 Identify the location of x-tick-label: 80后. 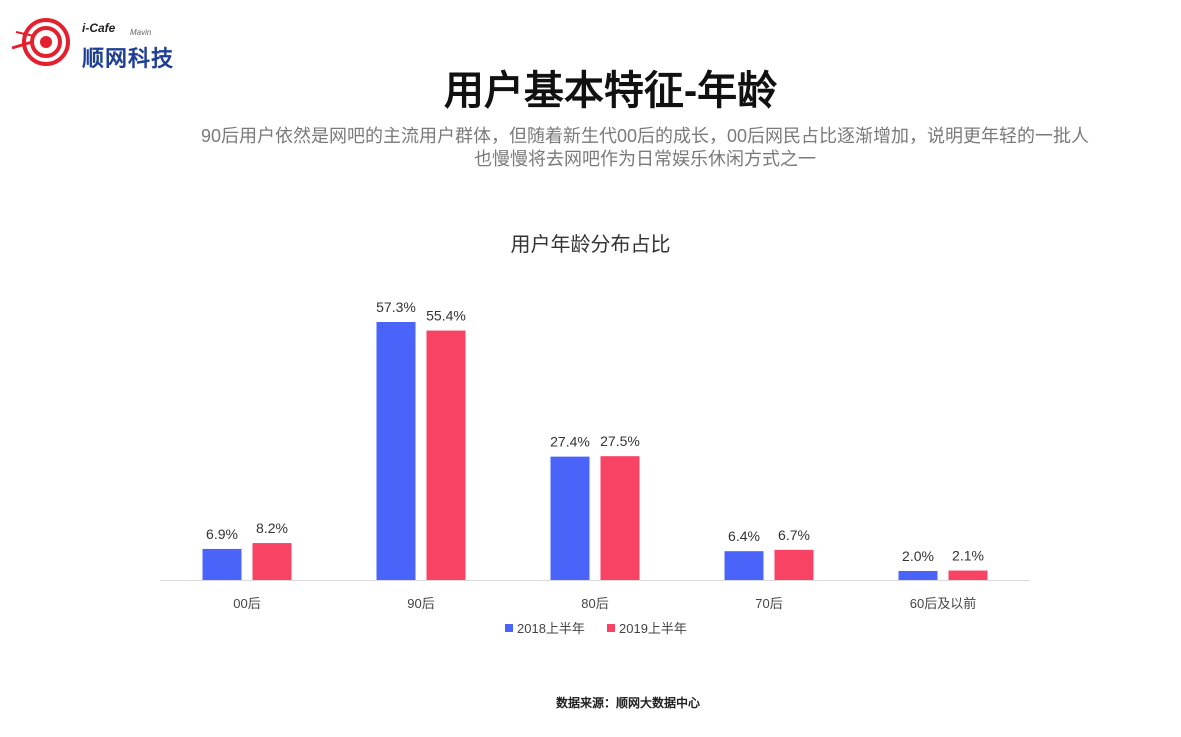
(594, 603).